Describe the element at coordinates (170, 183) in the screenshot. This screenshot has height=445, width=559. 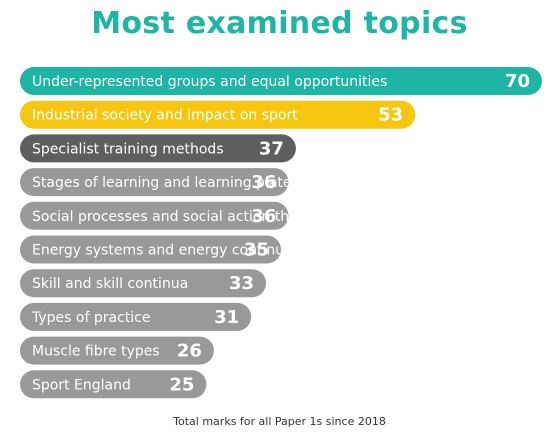
I see `bar-category-label: Stages of learning and learning plateau` at that location.